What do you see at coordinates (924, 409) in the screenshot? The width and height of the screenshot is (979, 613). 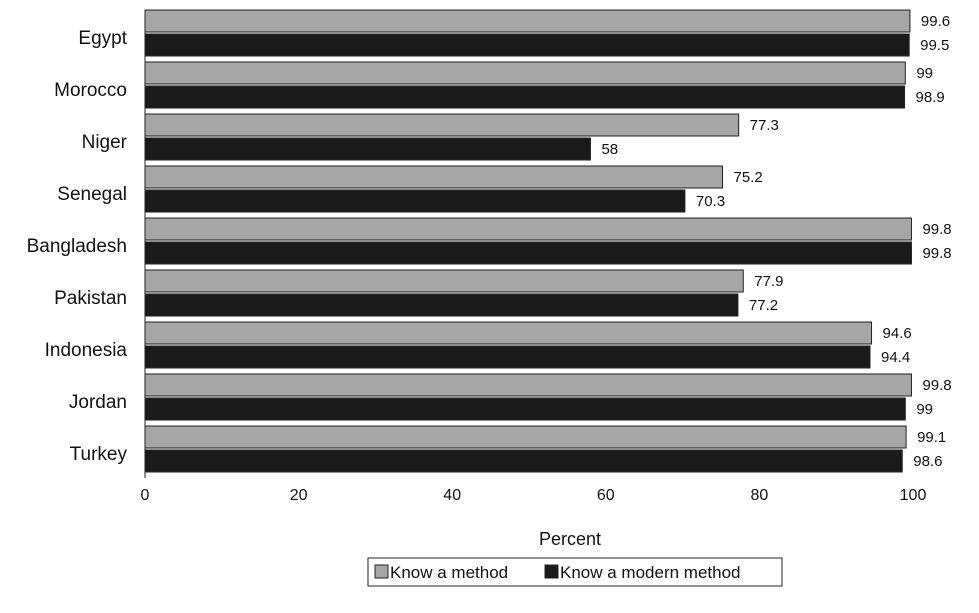 I see `data-label-jordan-know-a-modern-method: 99` at bounding box center [924, 409].